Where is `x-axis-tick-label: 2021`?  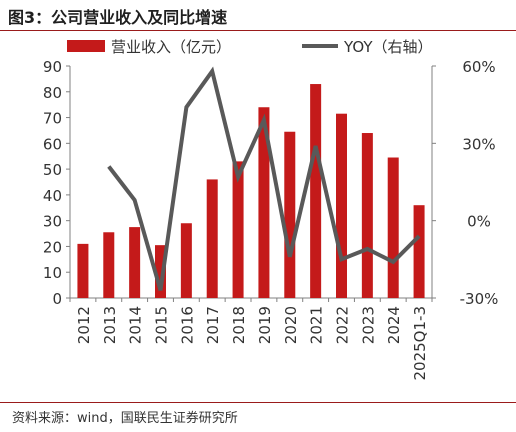
x-axis-tick-label: 2021 is located at coordinates (317, 325).